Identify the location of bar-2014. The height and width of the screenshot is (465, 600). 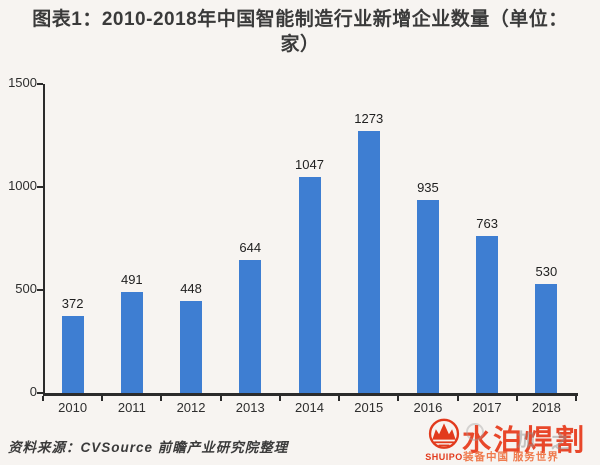
(309, 285).